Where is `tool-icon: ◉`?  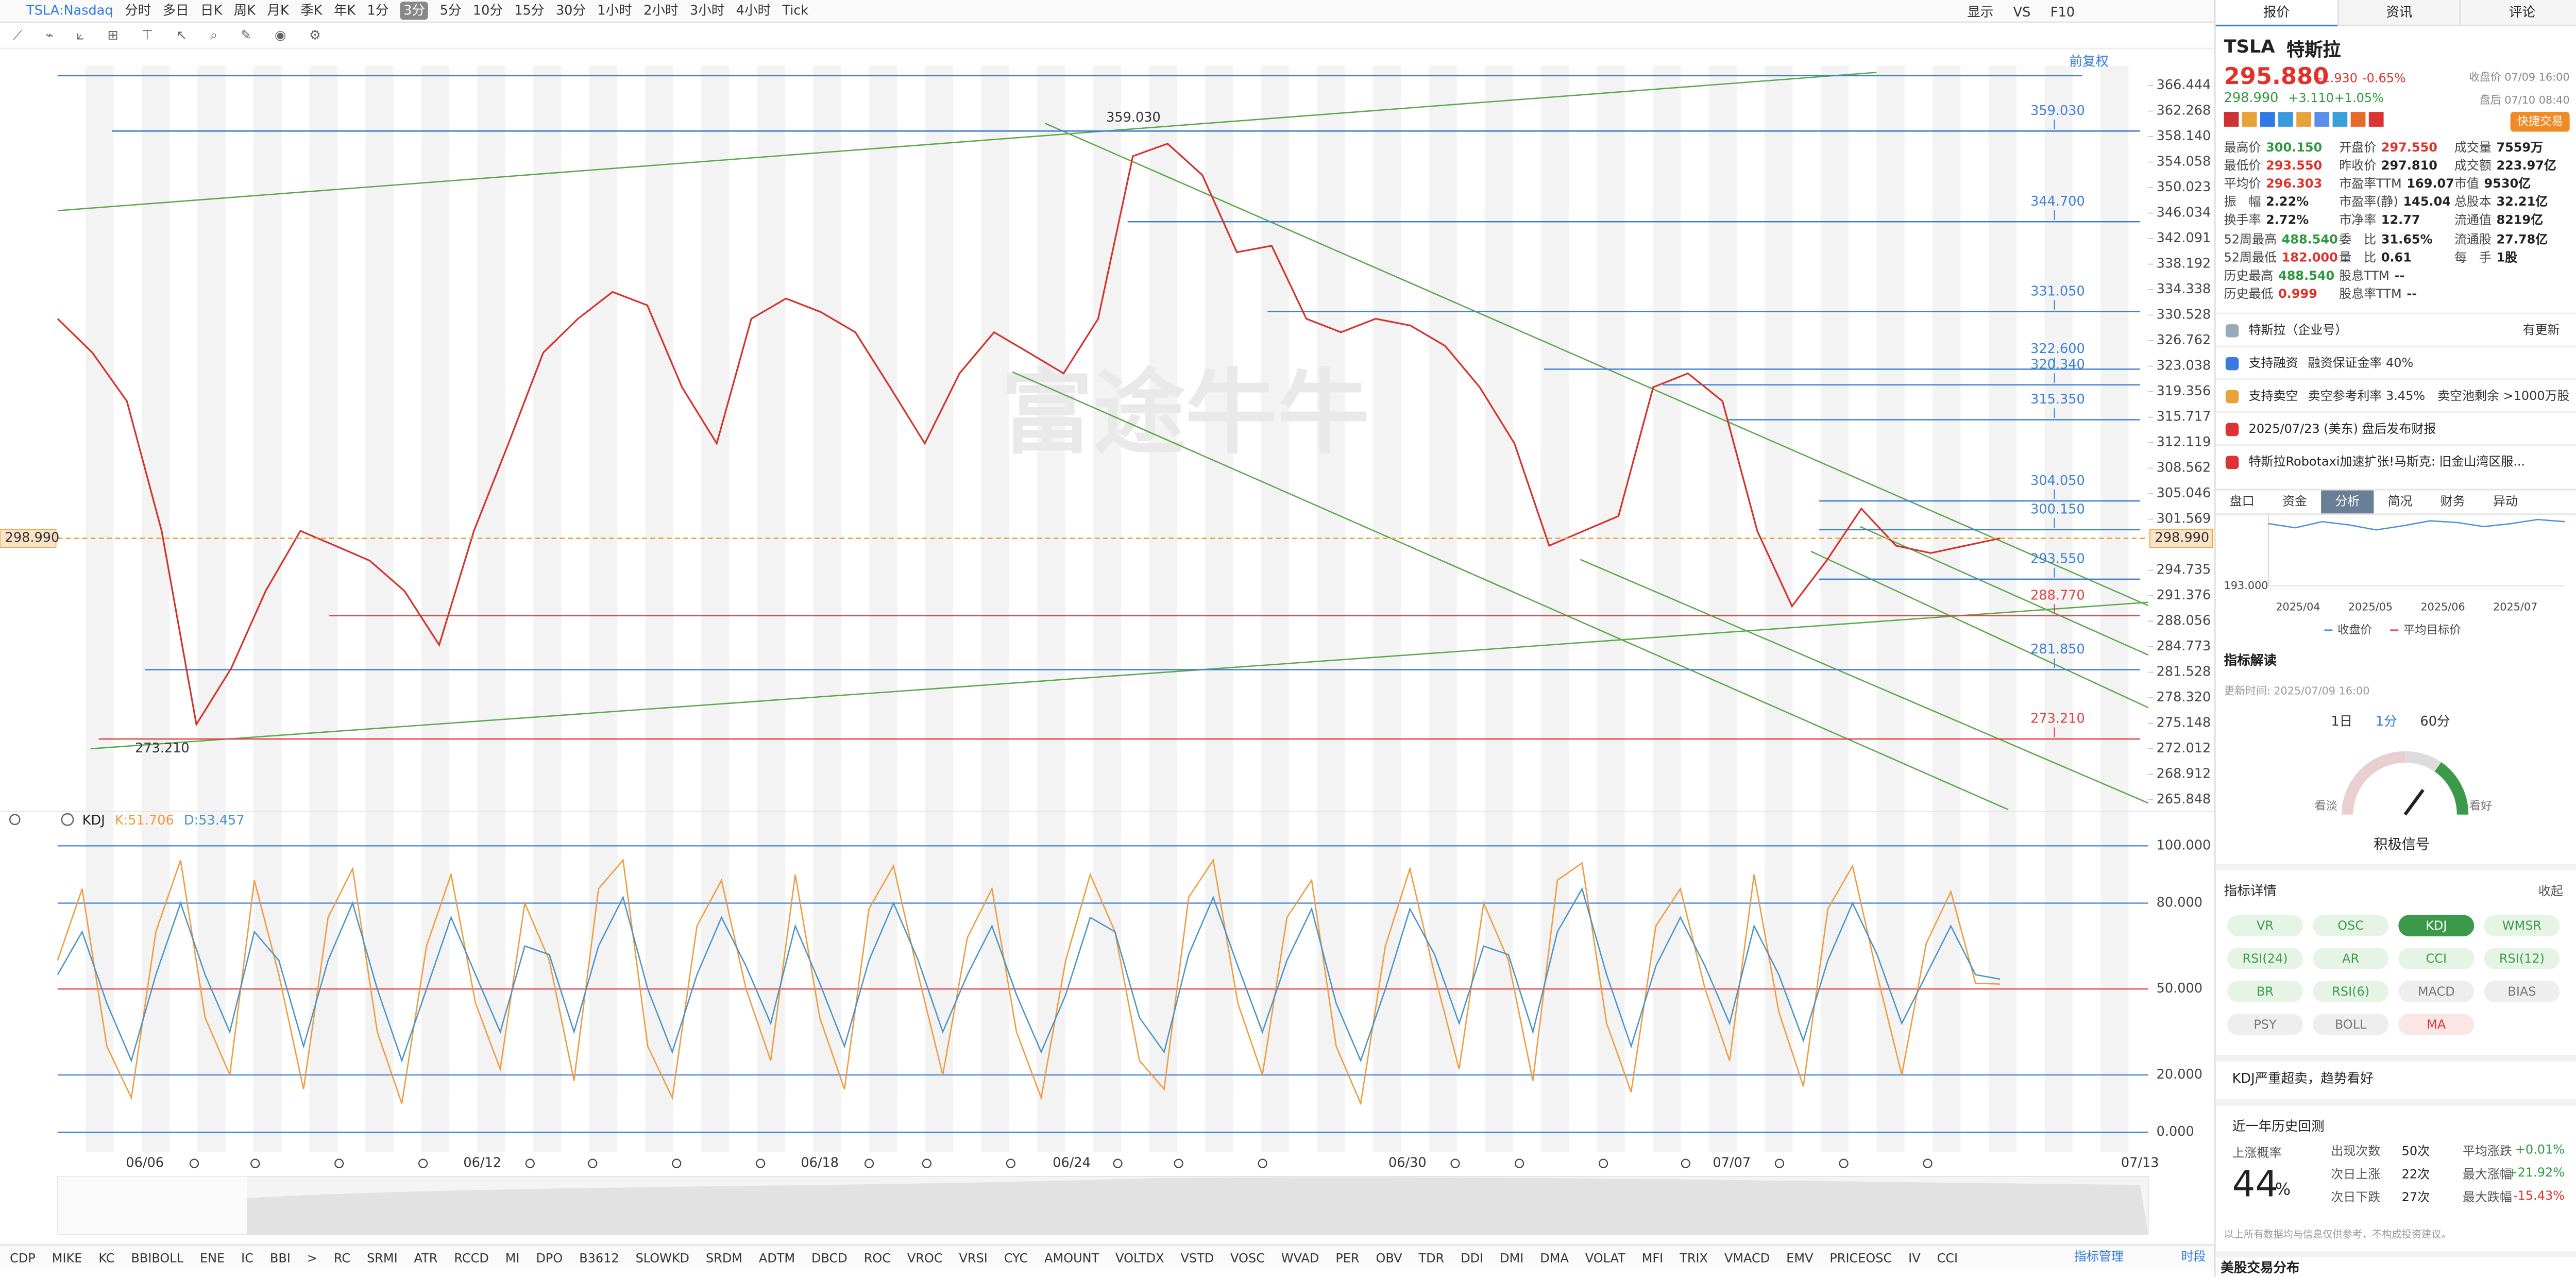 tool-icon: ◉ is located at coordinates (280, 35).